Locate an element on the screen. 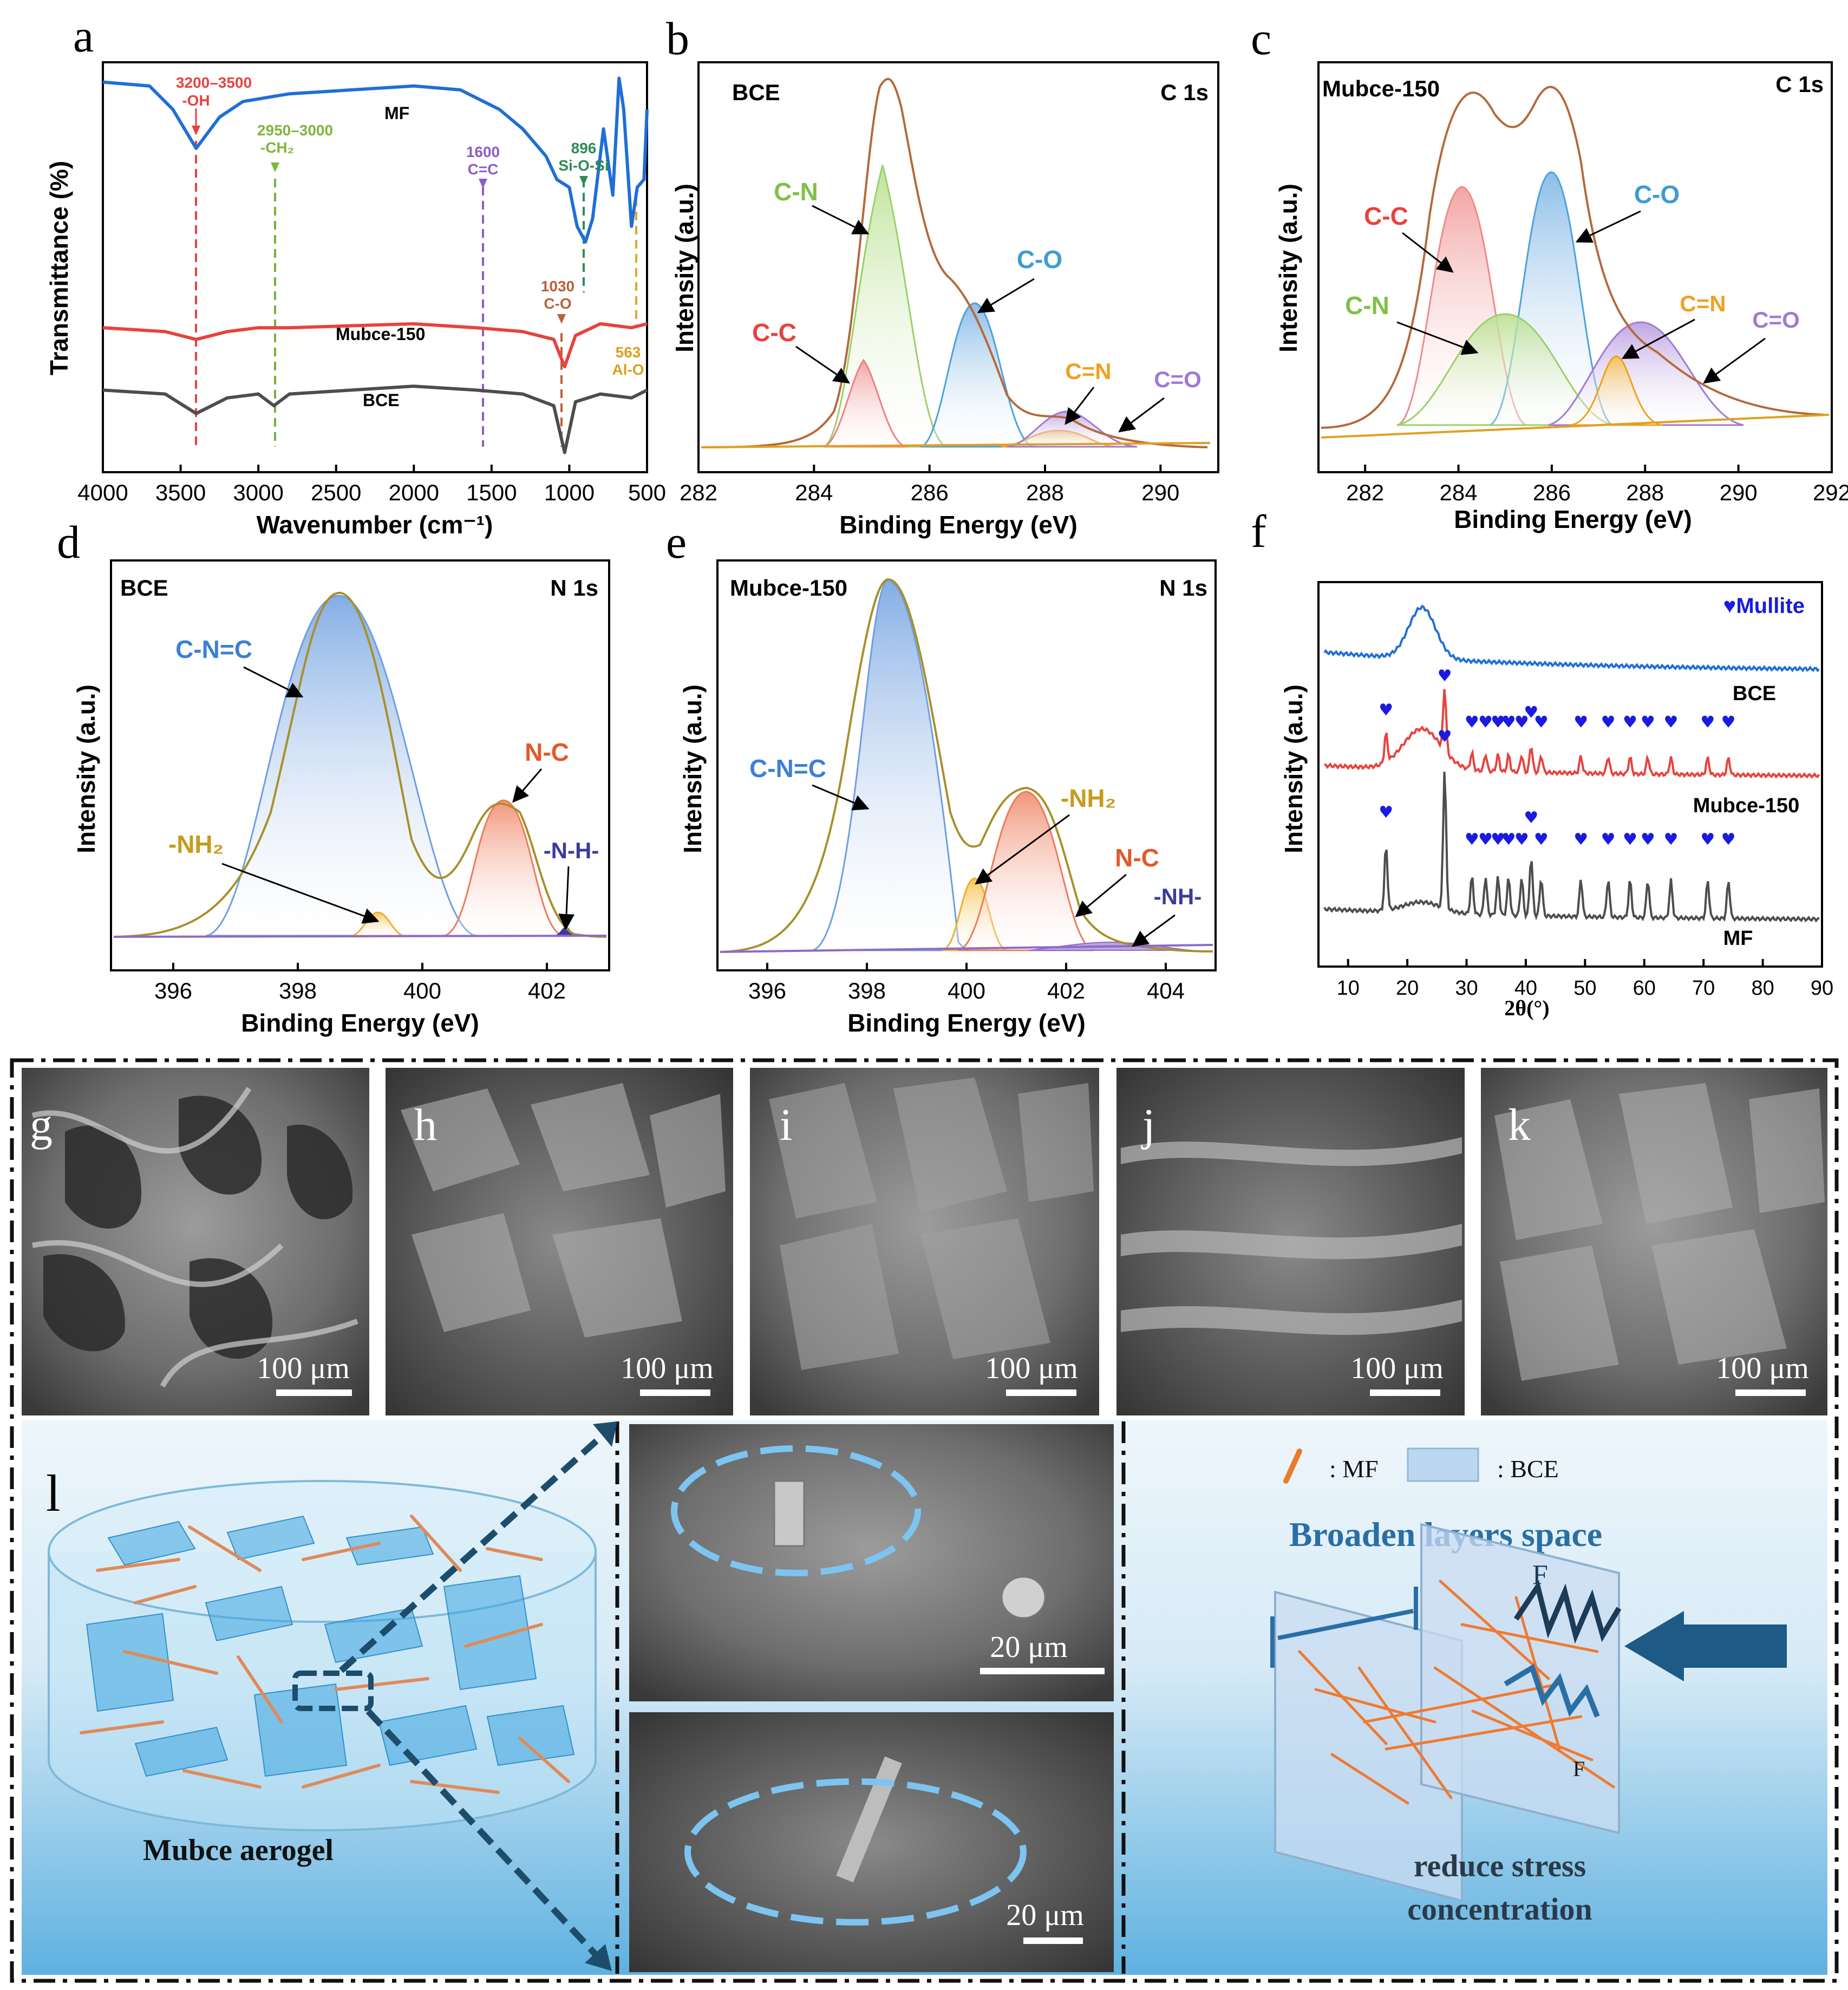  panel-d-core: N 1s is located at coordinates (574, 588).